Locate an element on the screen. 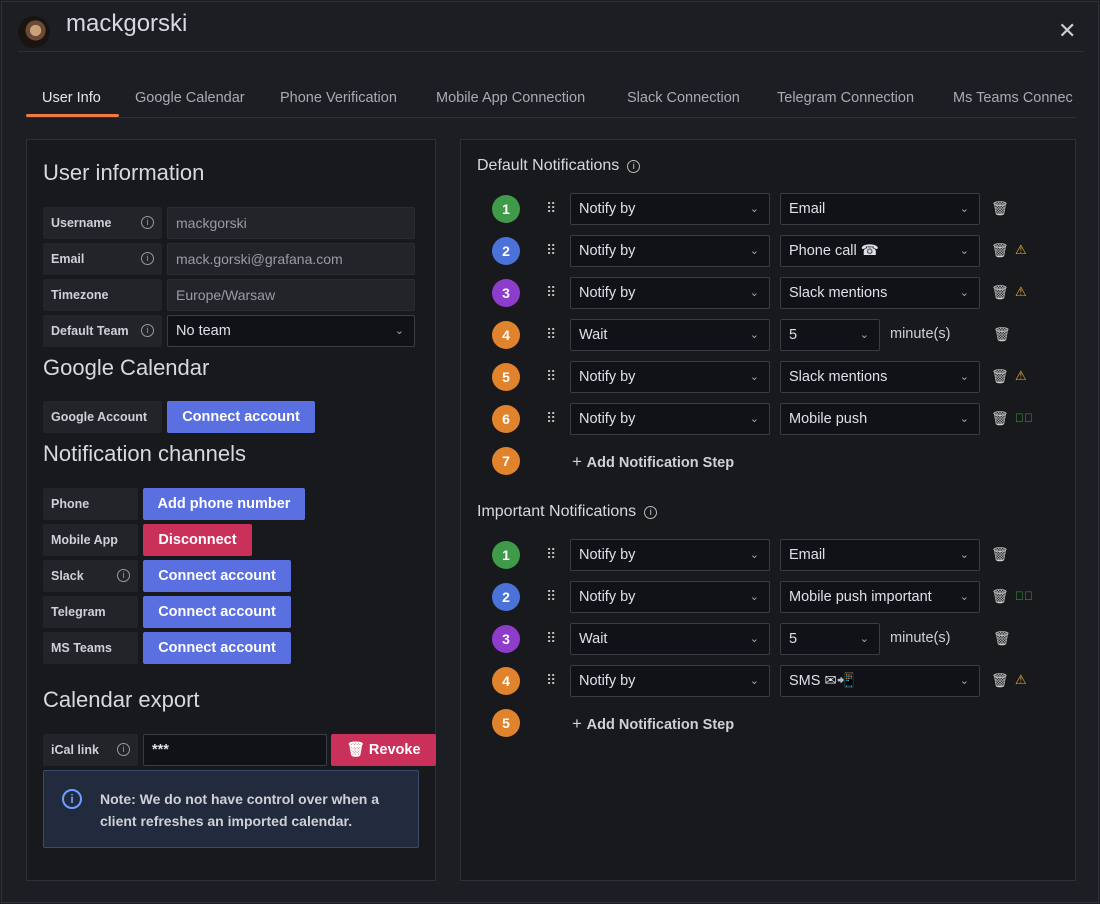 This screenshot has height=904, width=1100. channel-label-ms-teams: MS Teams is located at coordinates (90, 648).